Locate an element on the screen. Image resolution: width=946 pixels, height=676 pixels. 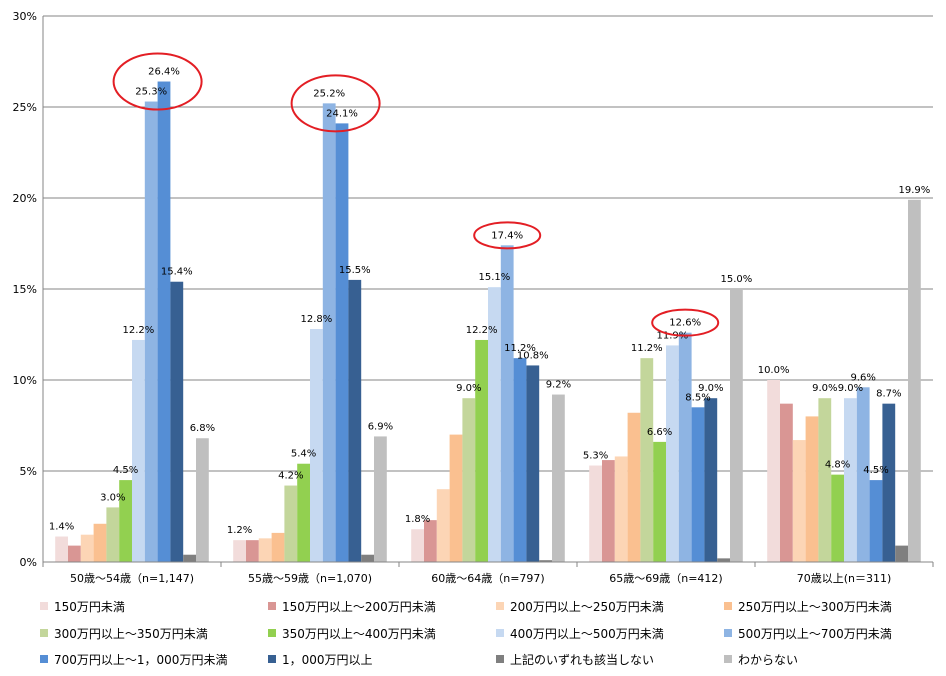
data-label: 26.4% is located at coordinates (164, 72).